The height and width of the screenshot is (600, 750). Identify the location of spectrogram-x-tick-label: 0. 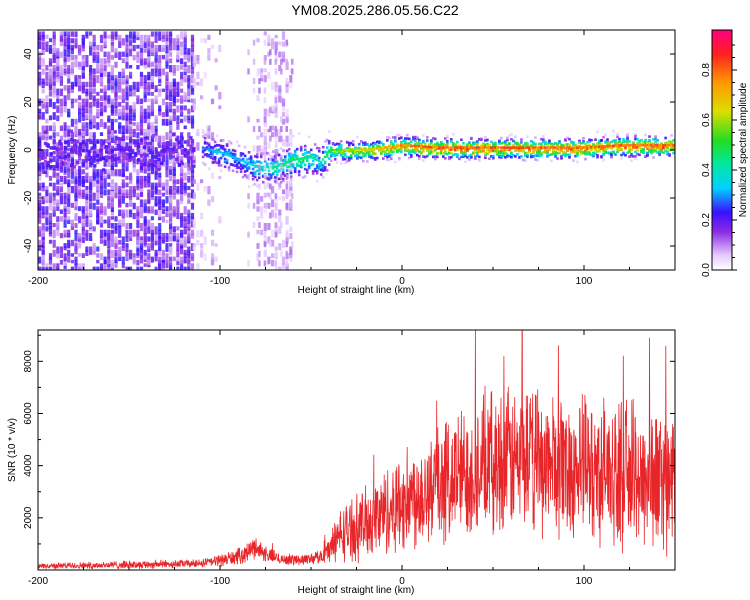
(402, 281).